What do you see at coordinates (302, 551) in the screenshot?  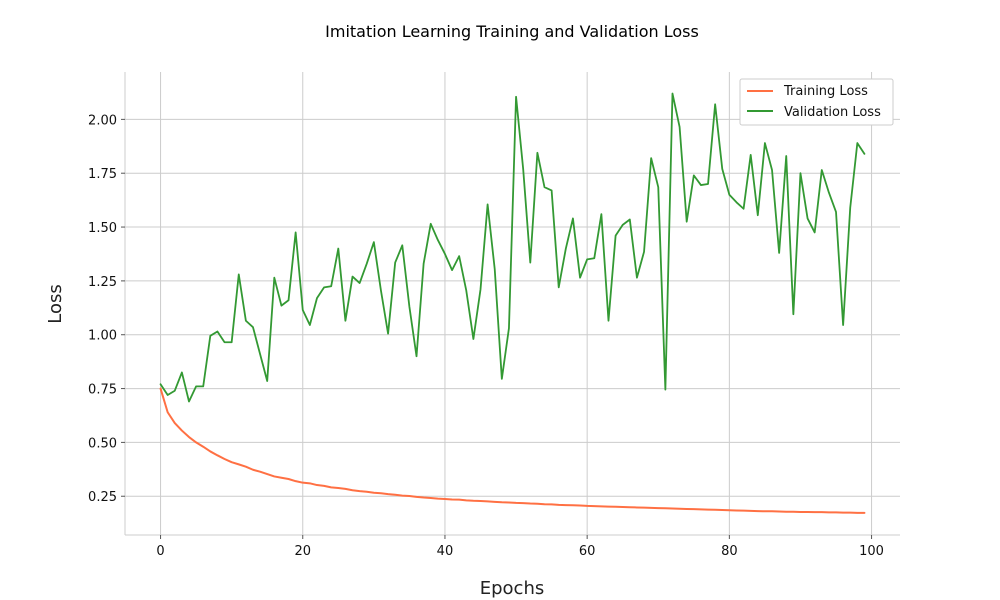 I see `x-tick-label: 20` at bounding box center [302, 551].